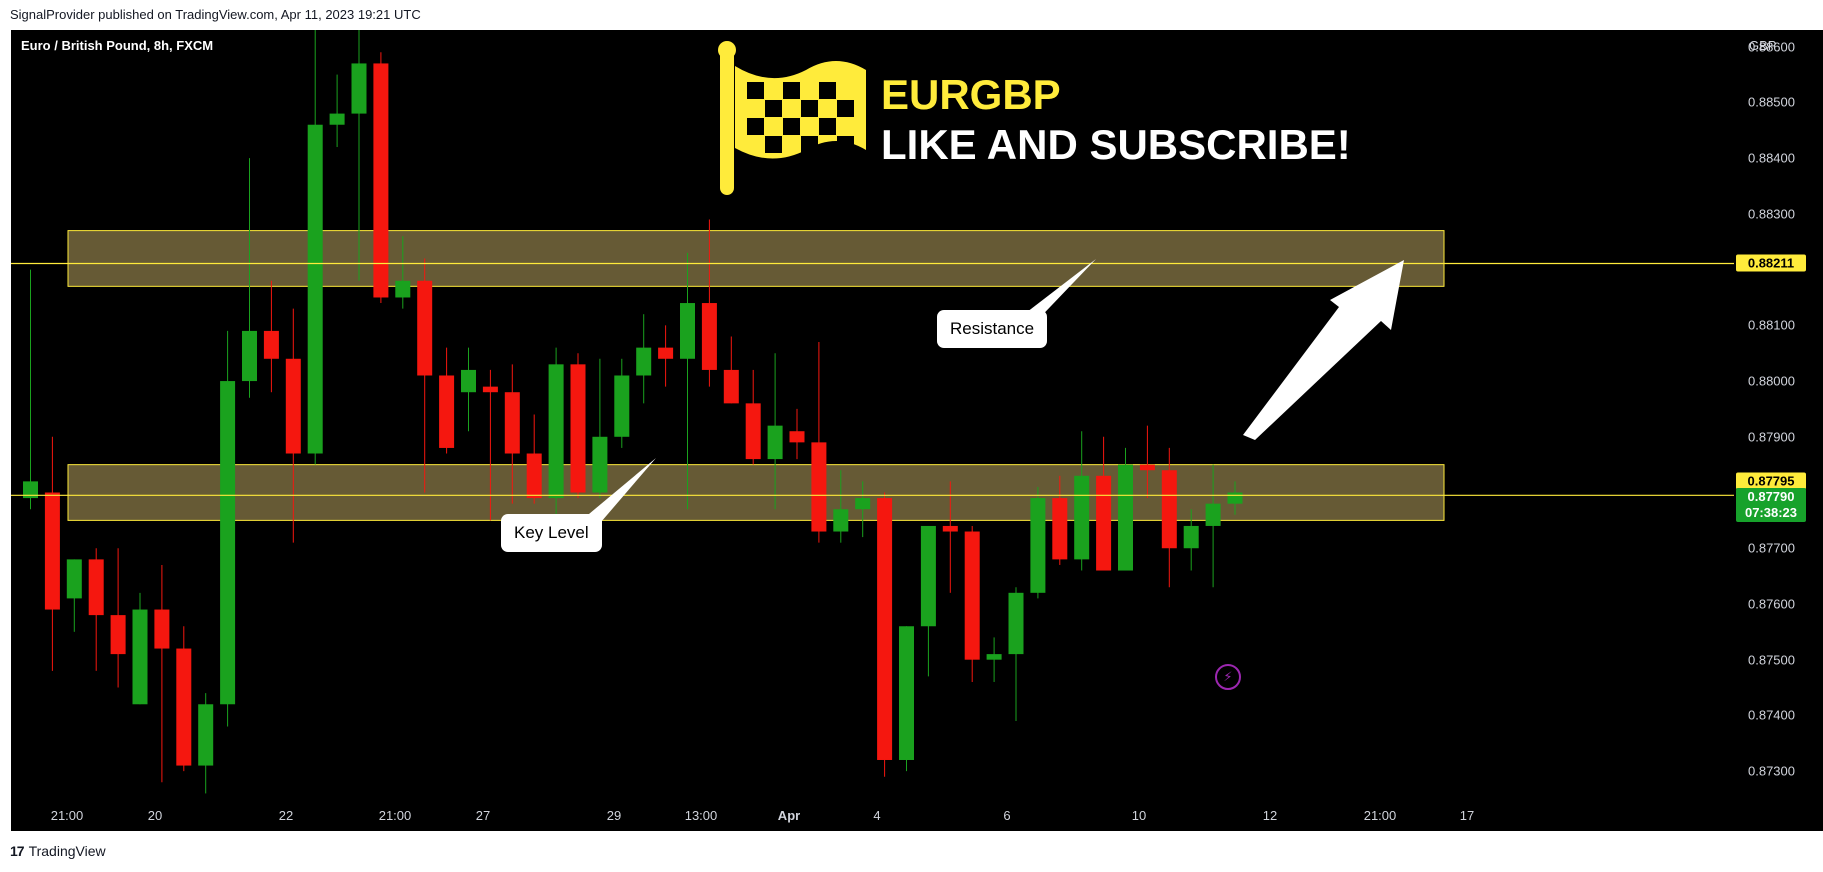 This screenshot has width=1823, height=872. What do you see at coordinates (483, 815) in the screenshot?
I see `x-tick: 27` at bounding box center [483, 815].